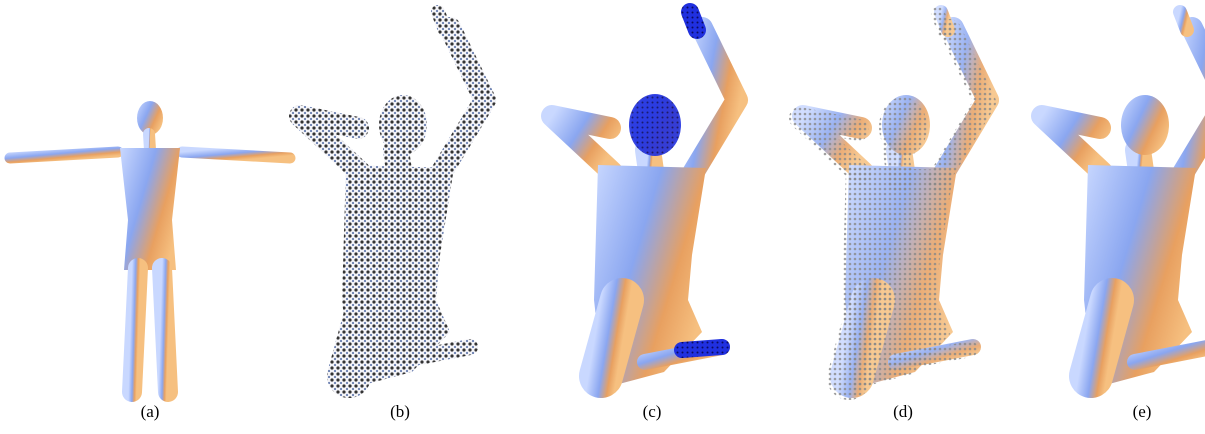  Describe the element at coordinates (1142, 411) in the screenshot. I see `panel-label: (e)` at that location.